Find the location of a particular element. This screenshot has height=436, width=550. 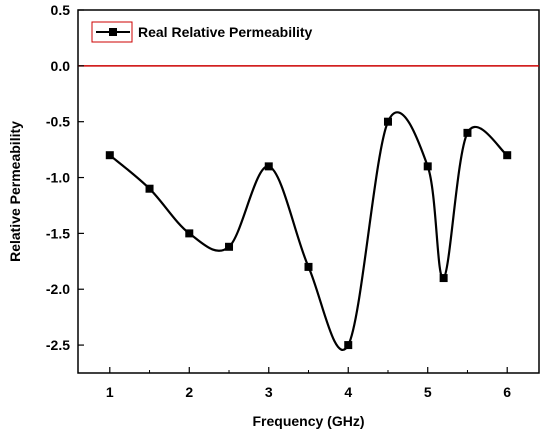

legend-marker-sample is located at coordinates (113, 32).